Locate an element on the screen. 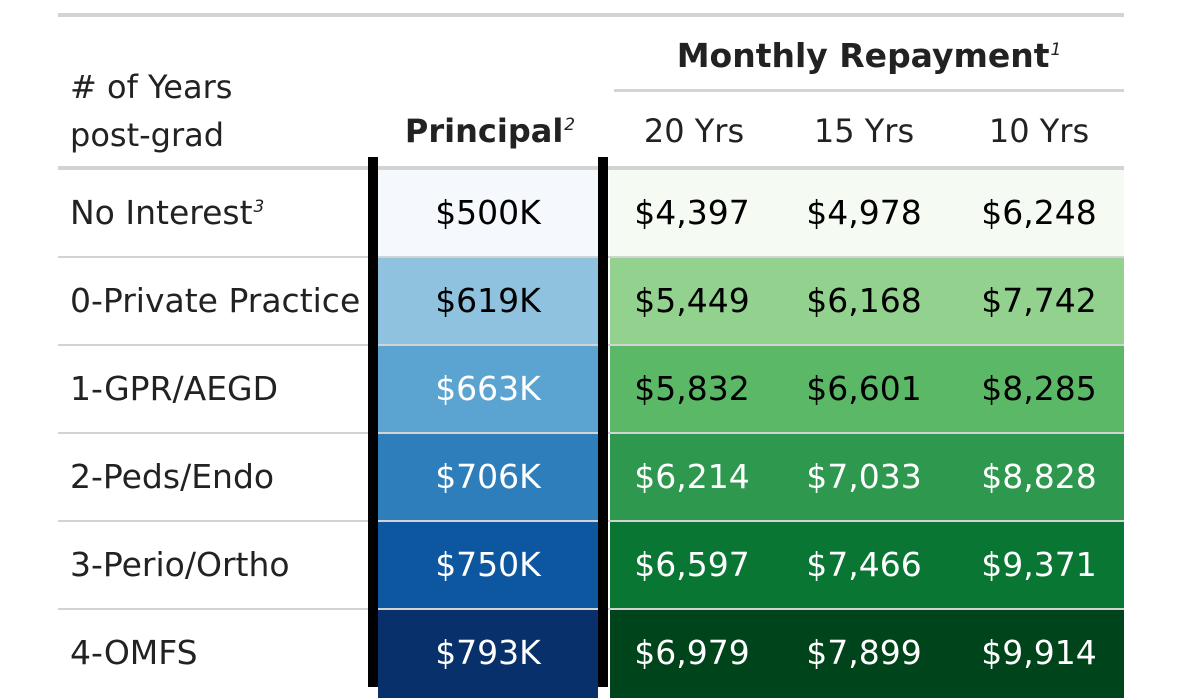 This screenshot has height=700, width=1180. table-row: 1-GPR/AEGD $663K $5,832 $6,601 $8,285 is located at coordinates (591, 390).